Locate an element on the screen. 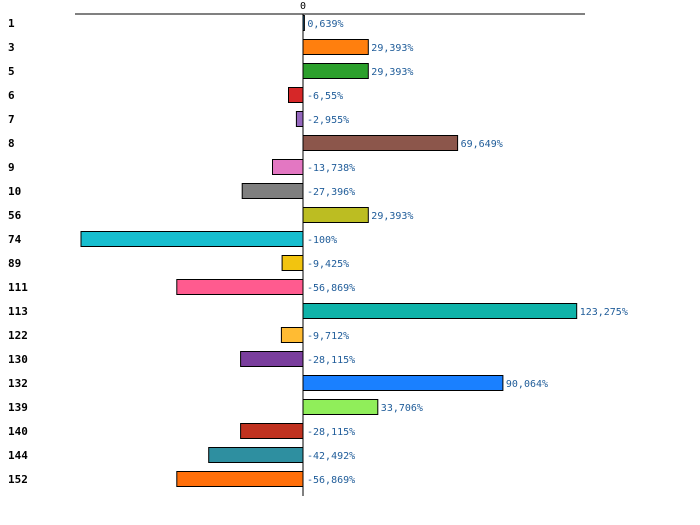 The image size is (700, 525). category-label-130: 130 is located at coordinates (18, 359).